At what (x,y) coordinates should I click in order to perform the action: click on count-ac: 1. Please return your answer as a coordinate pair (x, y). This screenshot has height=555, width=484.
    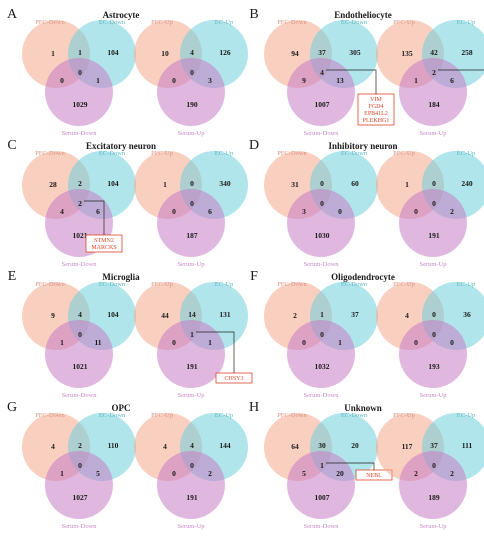
    Looking at the image, I should click on (62, 342).